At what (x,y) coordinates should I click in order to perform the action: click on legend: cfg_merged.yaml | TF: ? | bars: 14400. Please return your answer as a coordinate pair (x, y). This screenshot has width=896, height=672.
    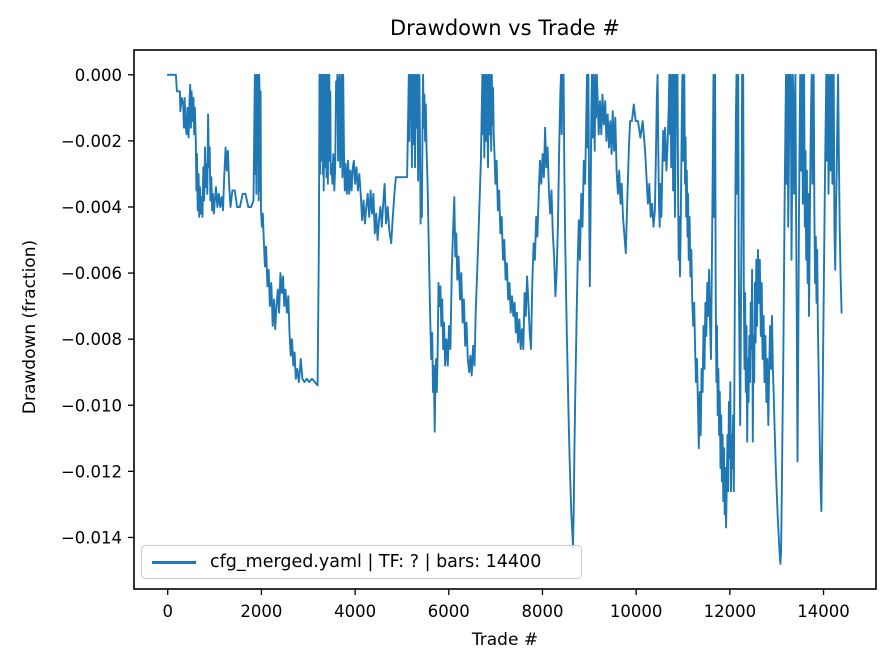
    Looking at the image, I should click on (361, 562).